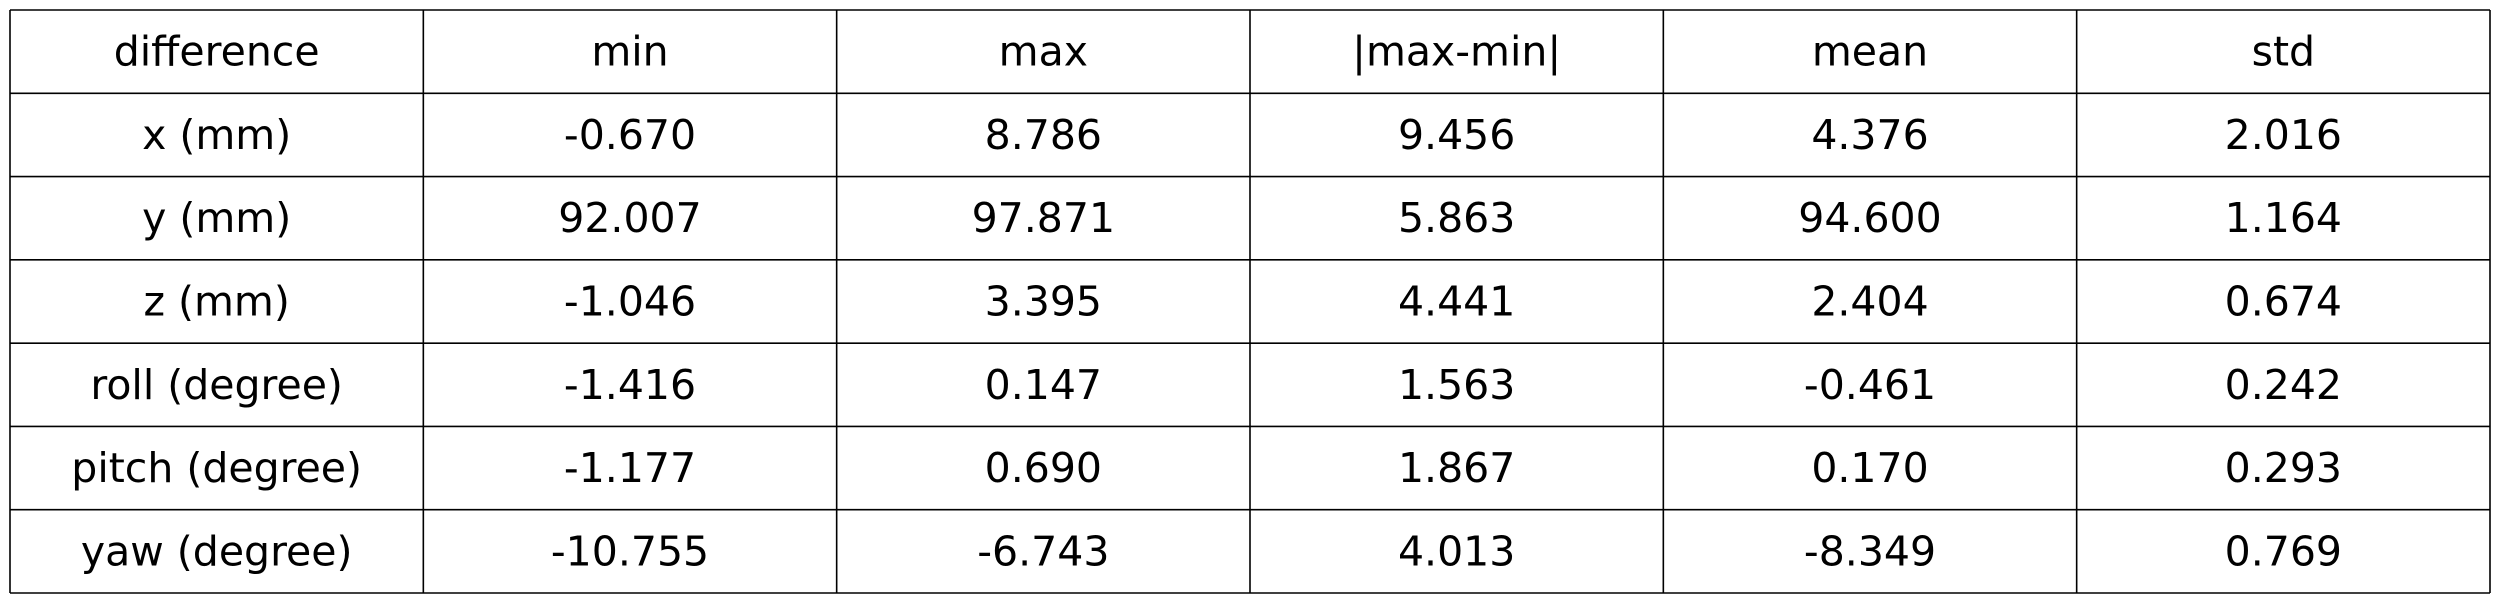  I want to click on row-label: z (mm), so click(216, 302).